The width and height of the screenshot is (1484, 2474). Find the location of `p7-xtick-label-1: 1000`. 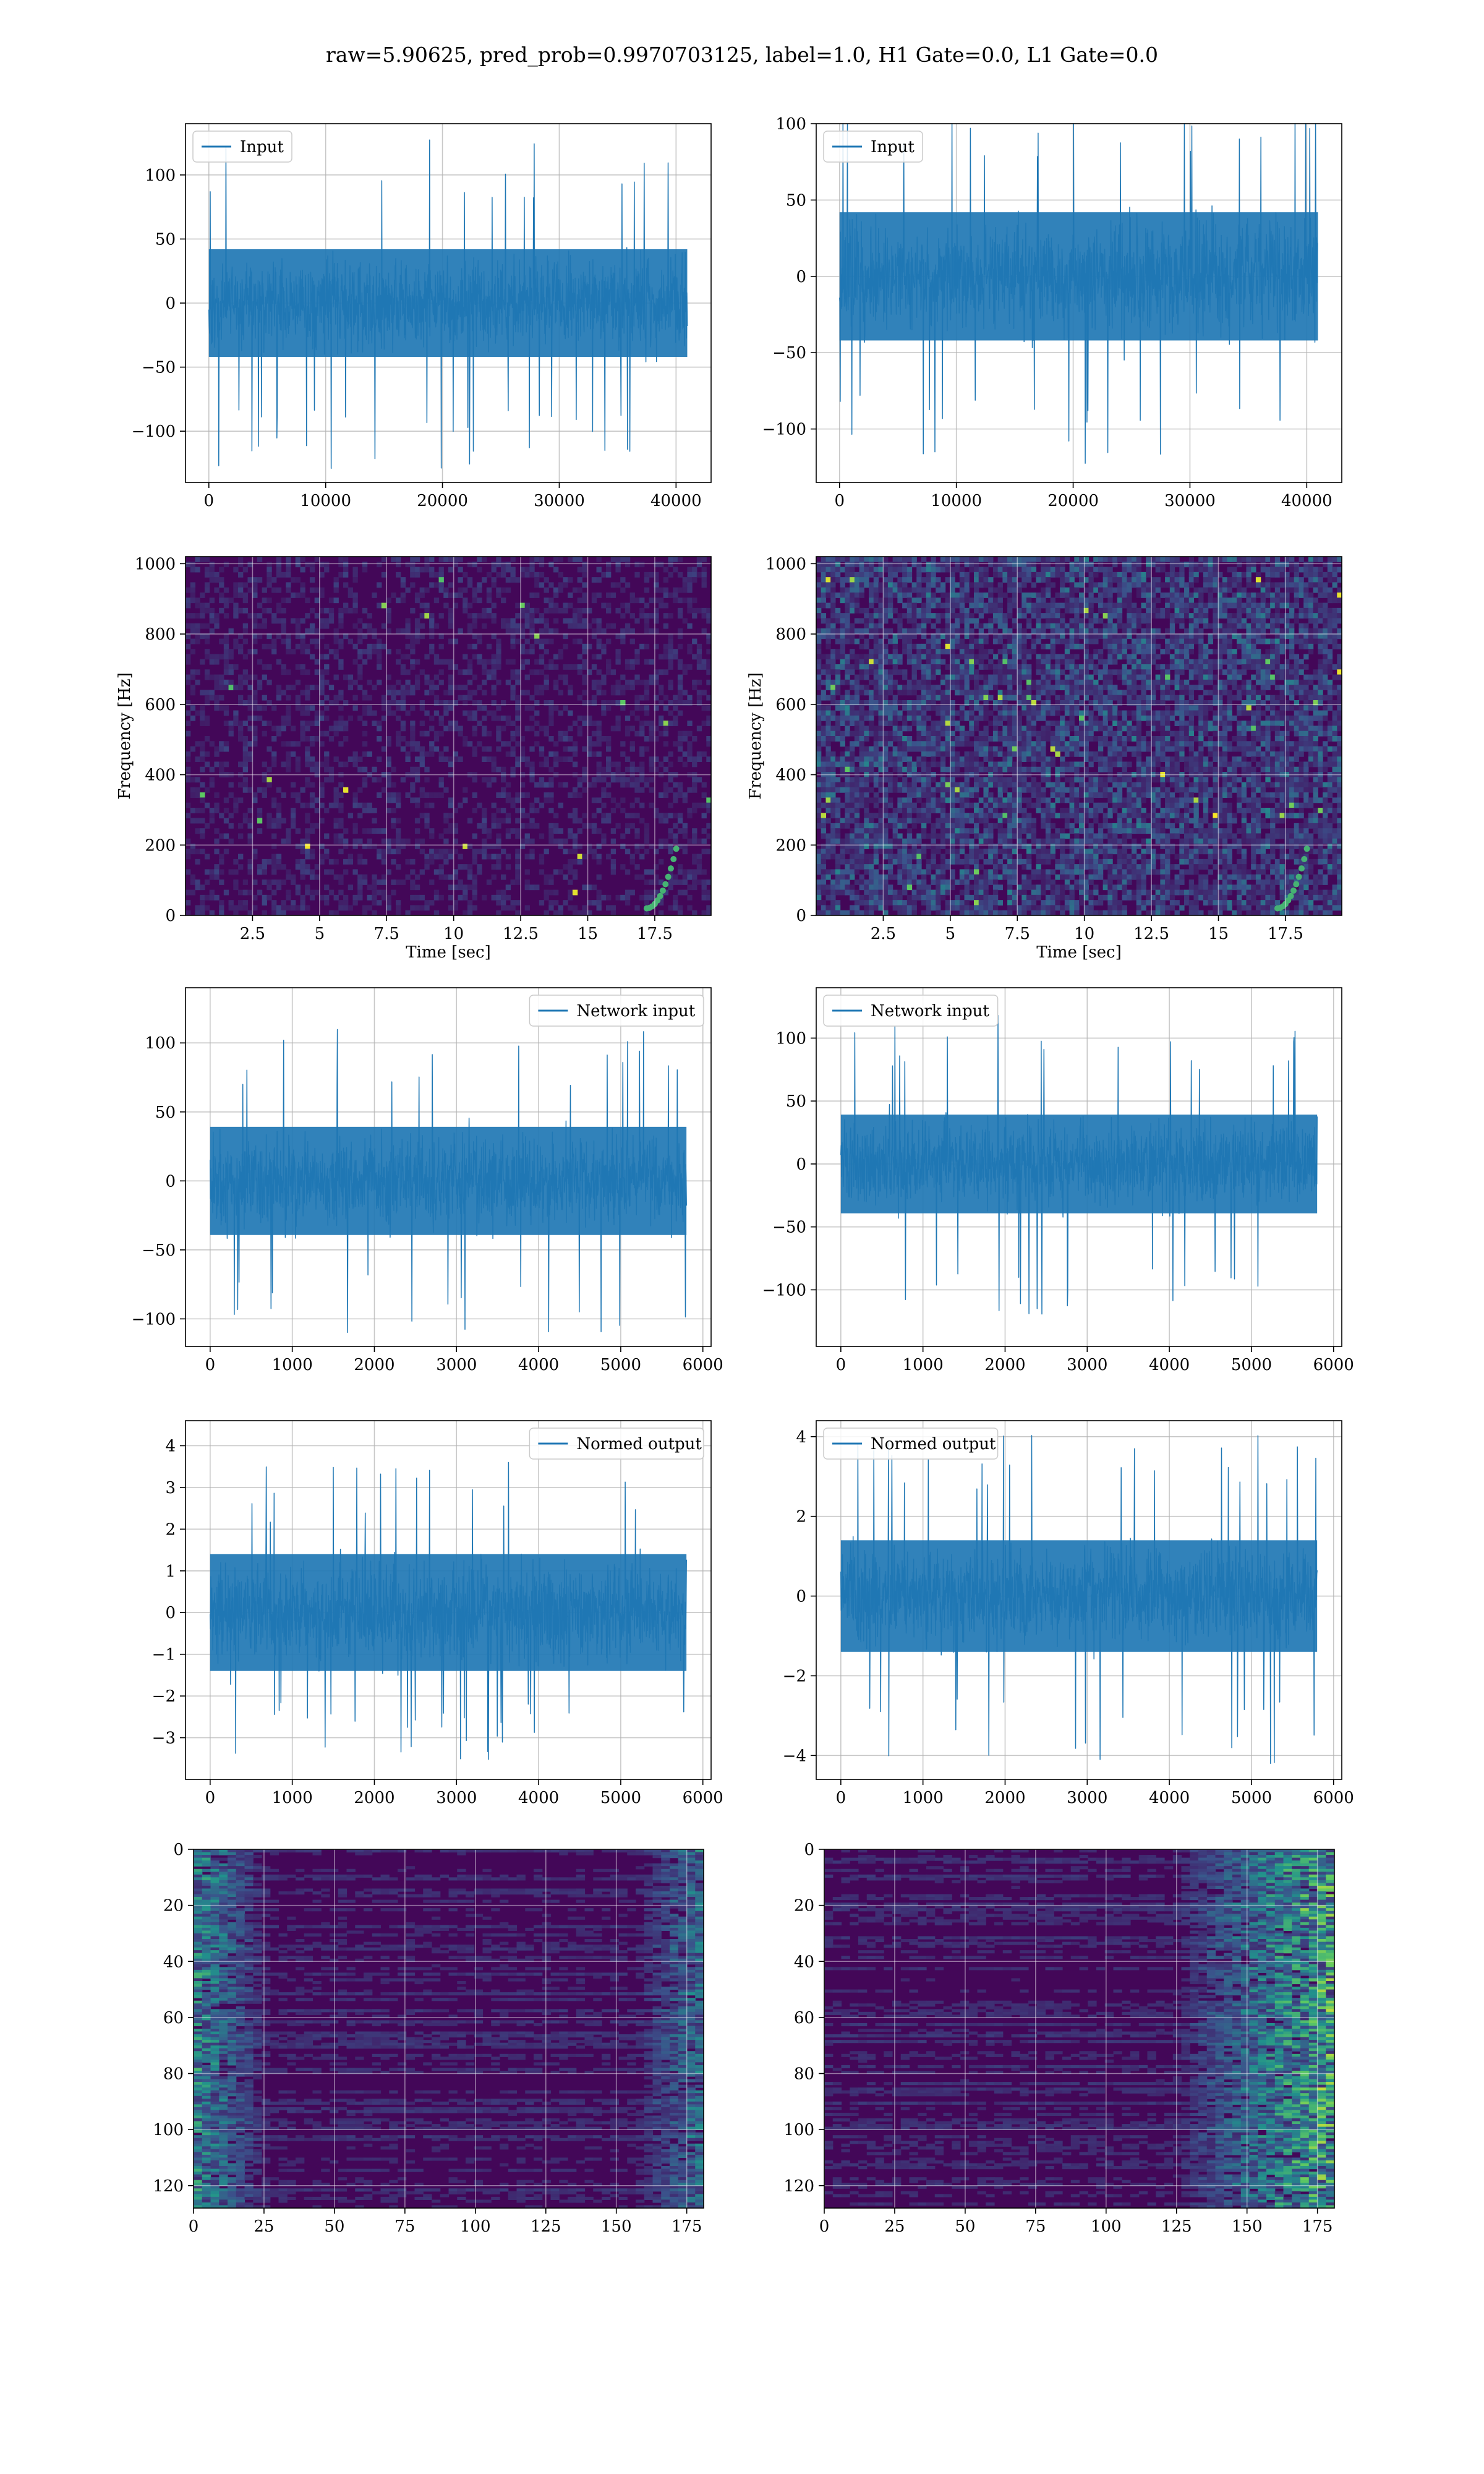

p7-xtick-label-1: 1000 is located at coordinates (292, 1798).